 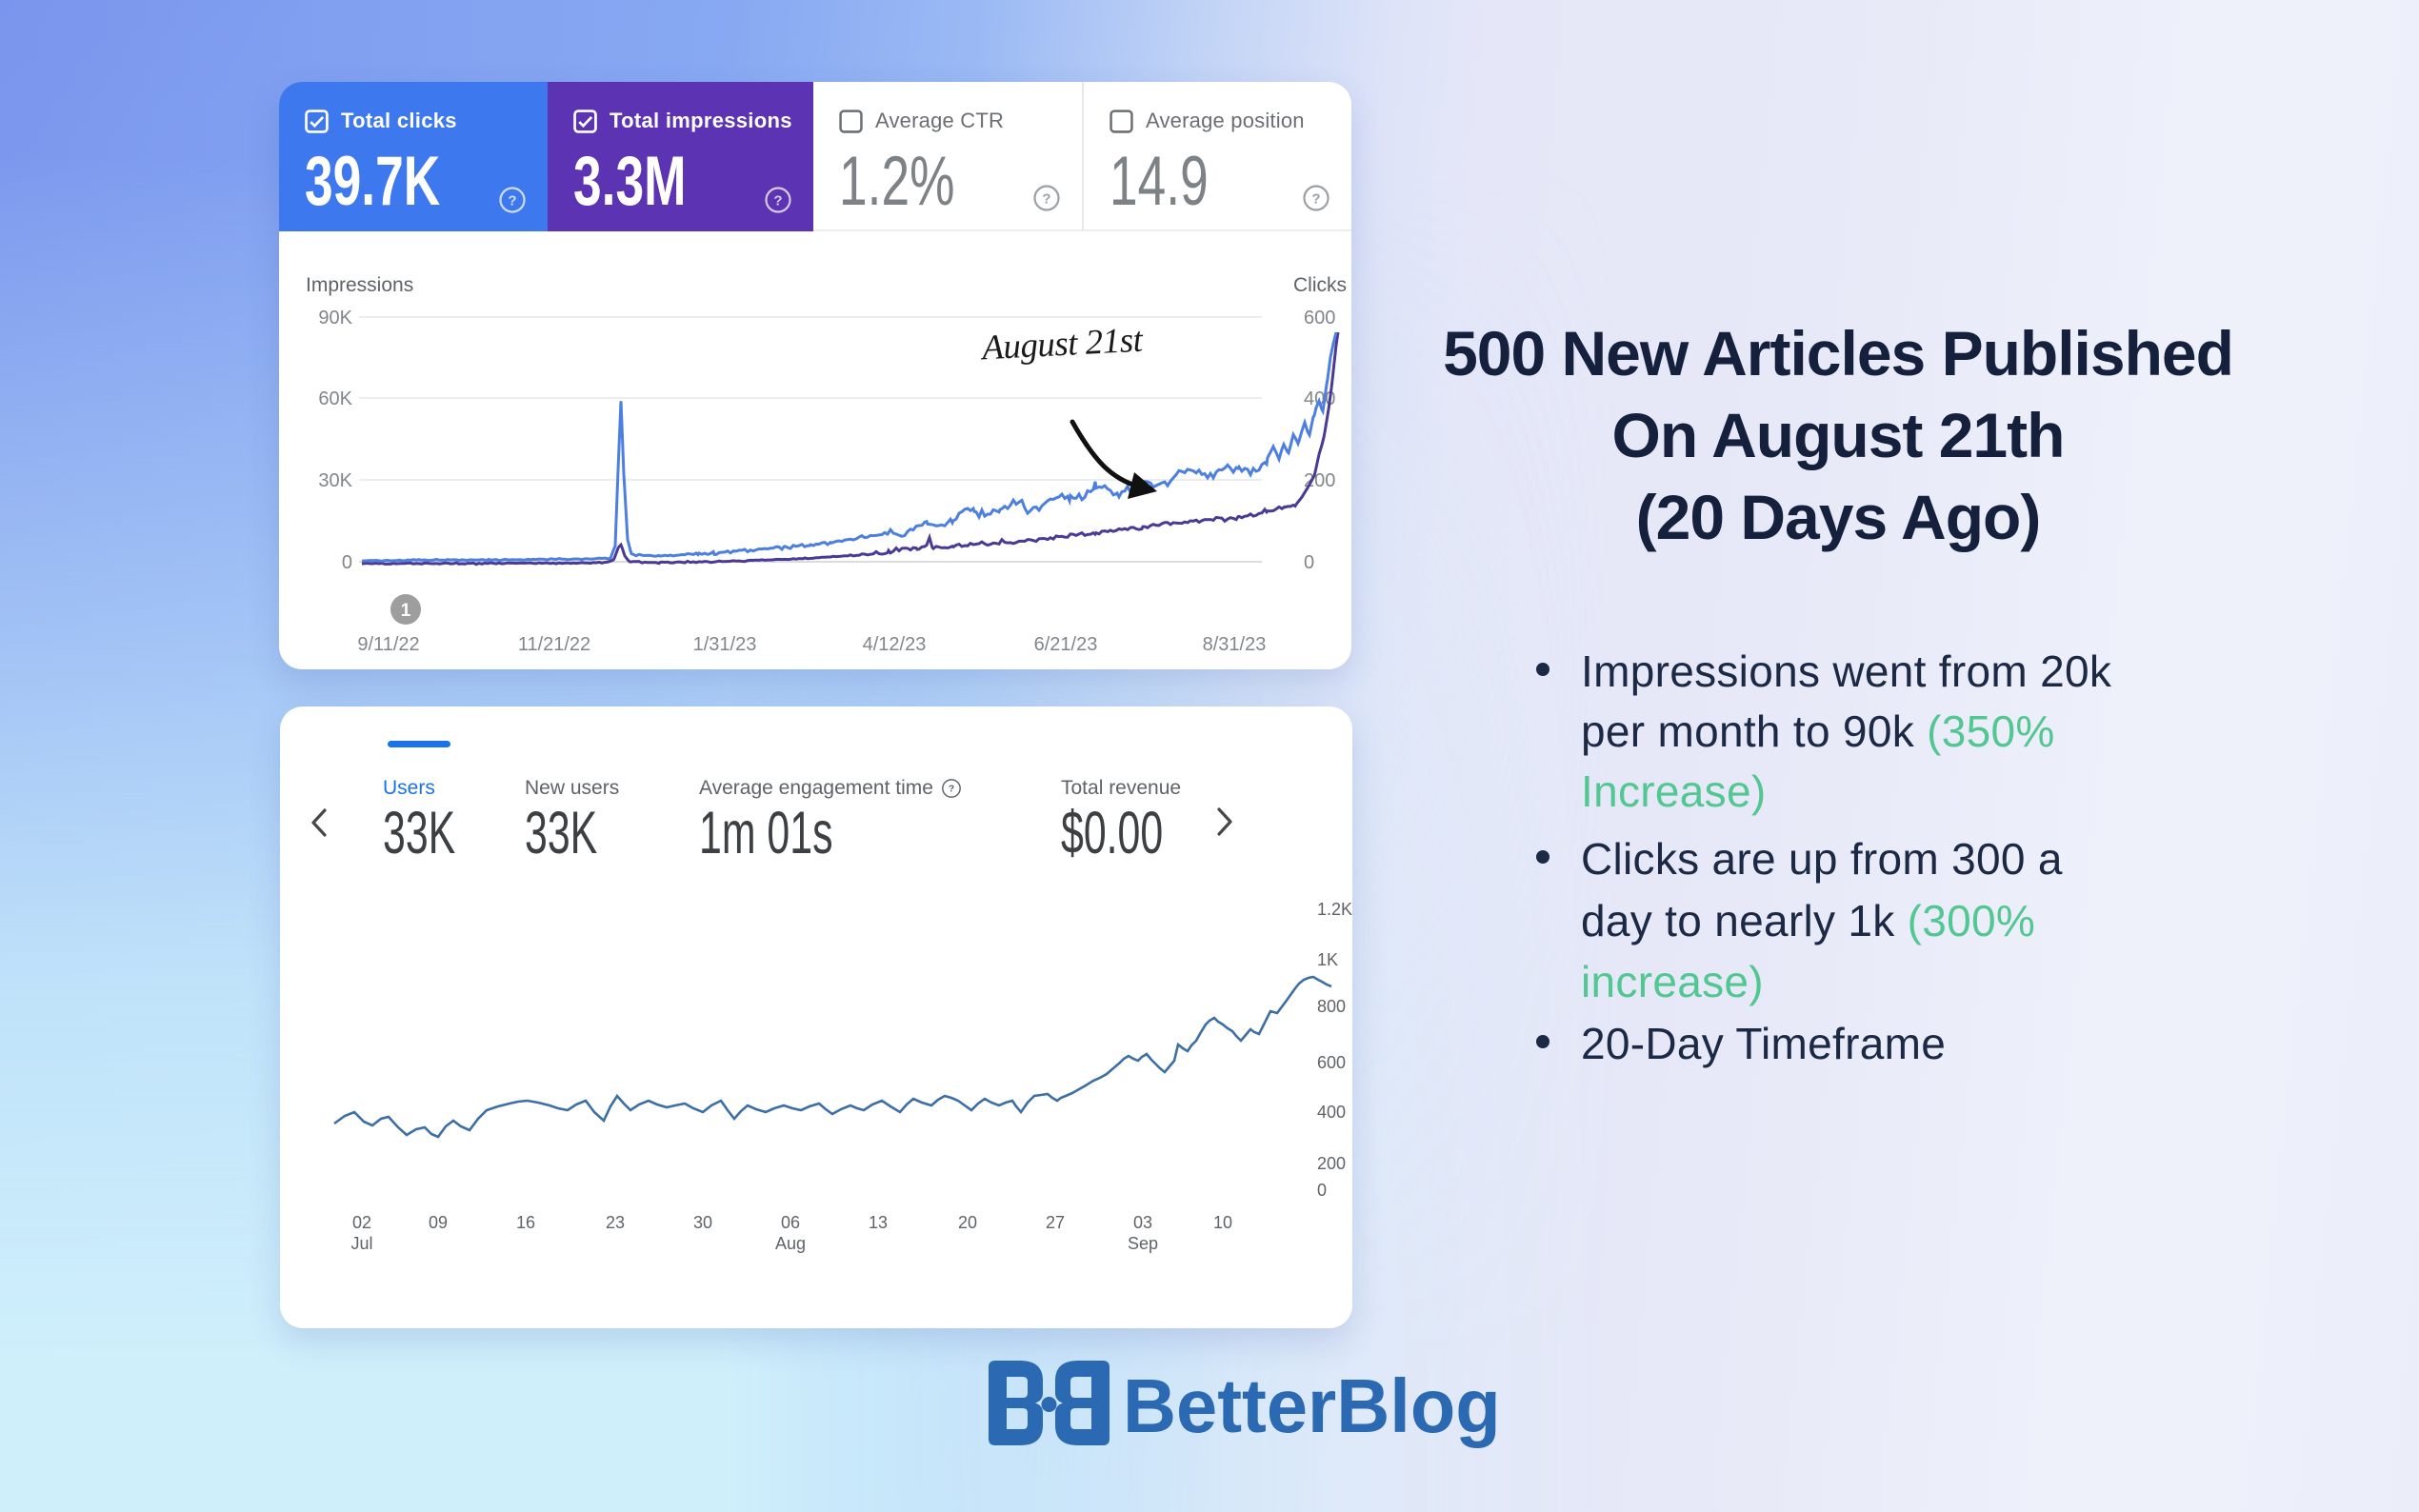 I want to click on svg-text: 1, so click(x=406, y=611).